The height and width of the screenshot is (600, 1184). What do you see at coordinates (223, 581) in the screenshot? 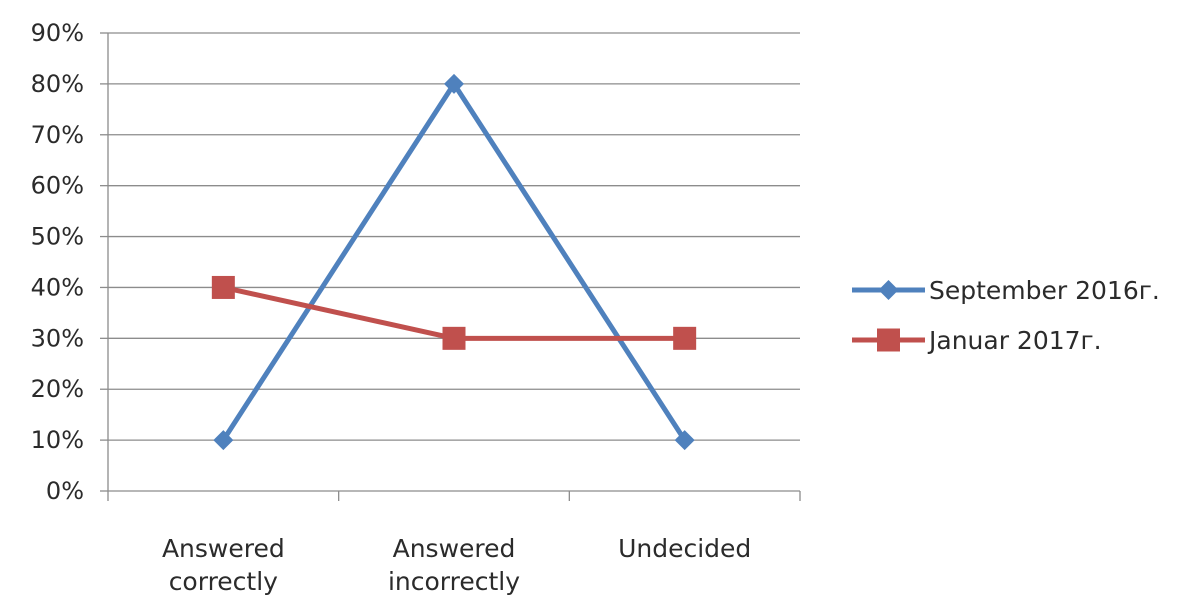
I see `x-category-label-line: correctly` at bounding box center [223, 581].